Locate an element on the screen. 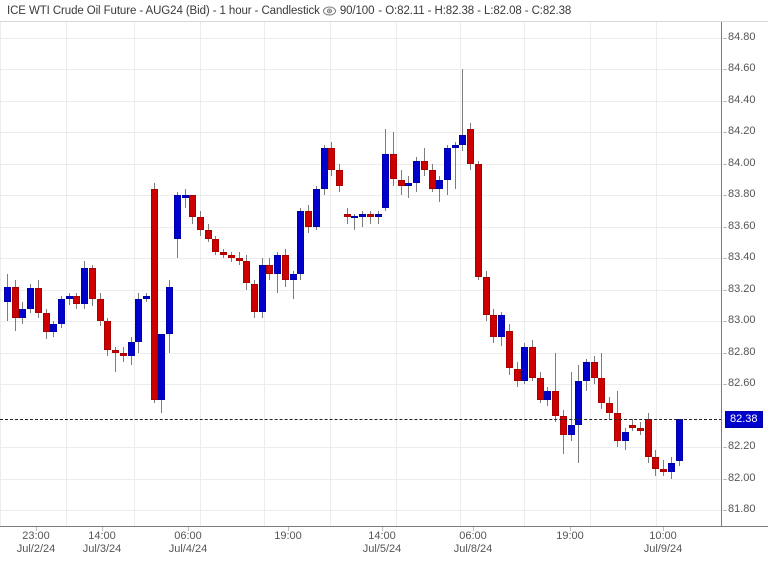  price-axis-label: 82.80 is located at coordinates (742, 351).